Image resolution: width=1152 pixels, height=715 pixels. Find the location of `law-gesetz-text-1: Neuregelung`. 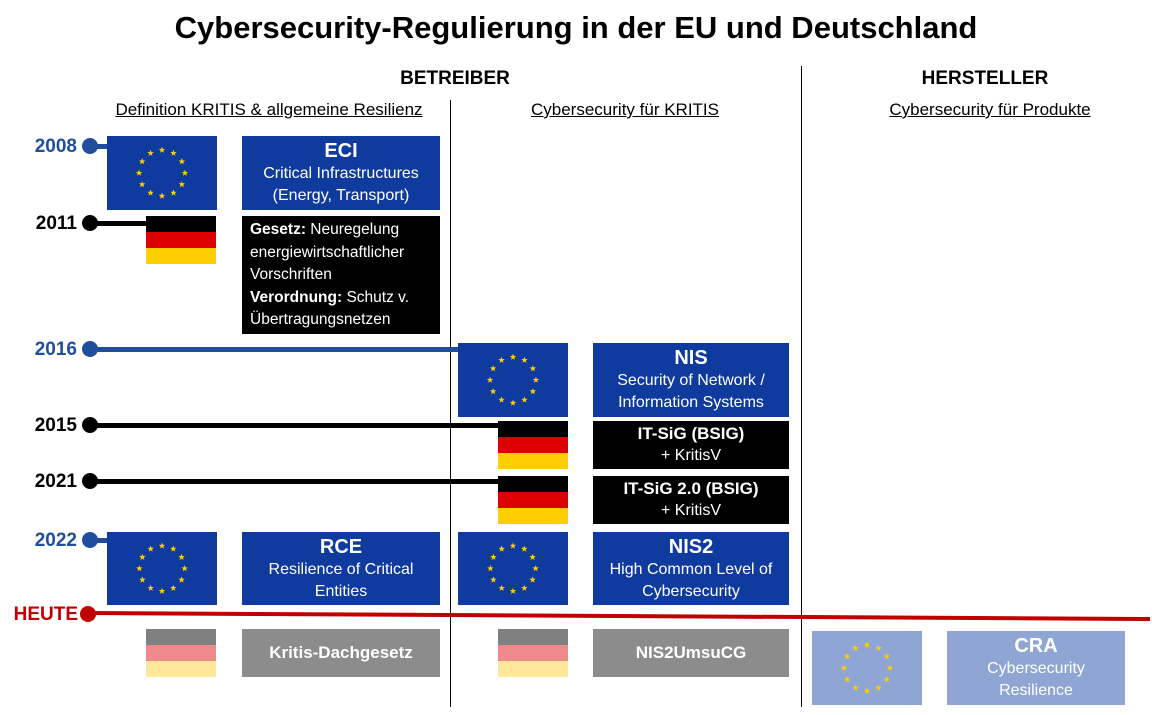

law-gesetz-text-1: Neuregelung is located at coordinates (353, 229).